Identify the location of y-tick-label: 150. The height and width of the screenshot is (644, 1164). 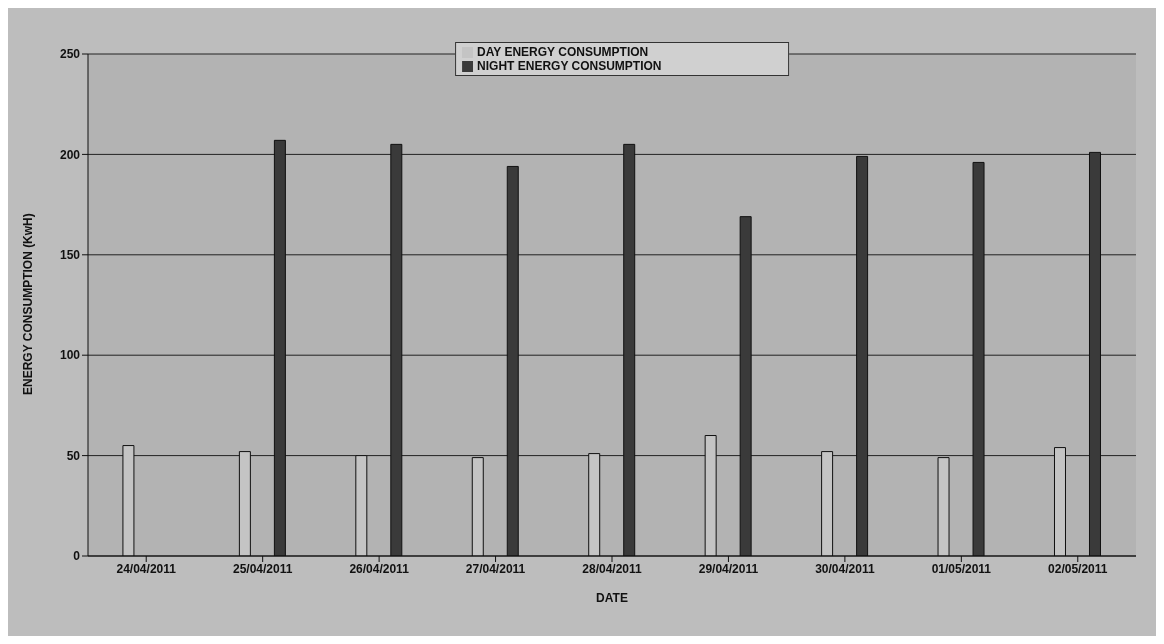
(70, 255).